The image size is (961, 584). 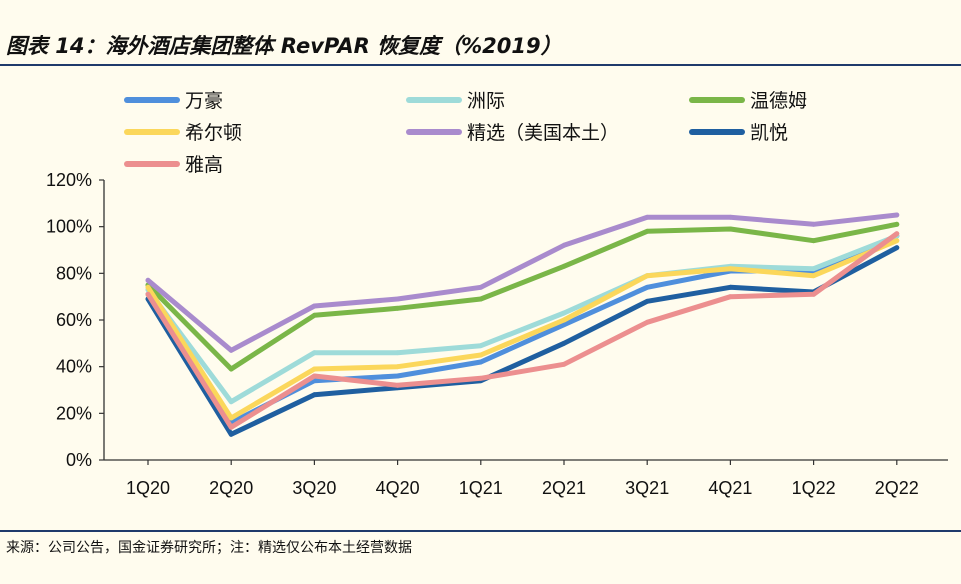 I want to click on x-tick-label: 3Q20, so click(x=314, y=488).